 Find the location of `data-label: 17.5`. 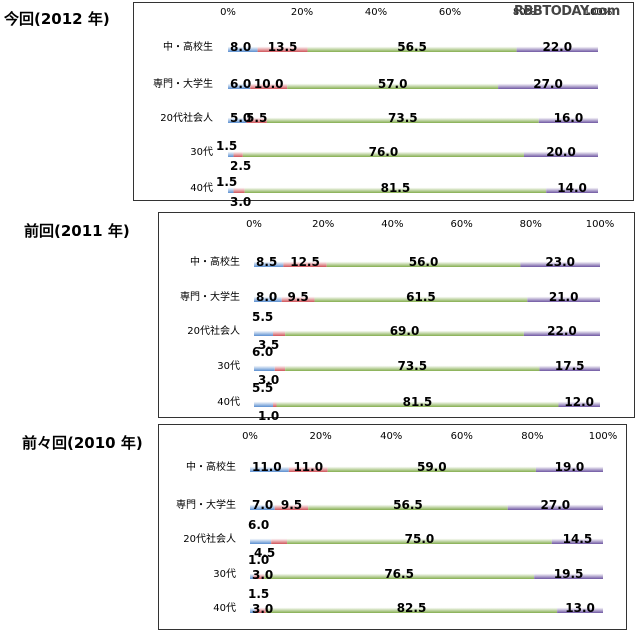

data-label: 17.5 is located at coordinates (570, 366).